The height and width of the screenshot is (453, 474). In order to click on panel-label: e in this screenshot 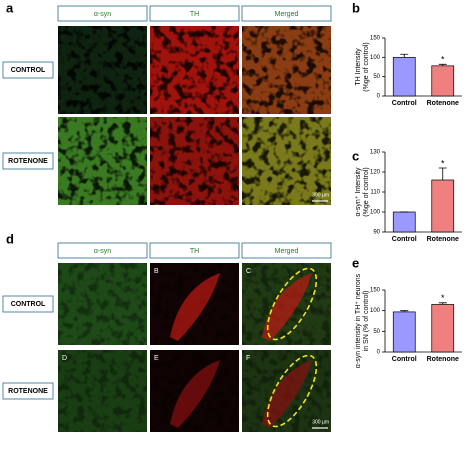, I will do `click(355, 262)`.